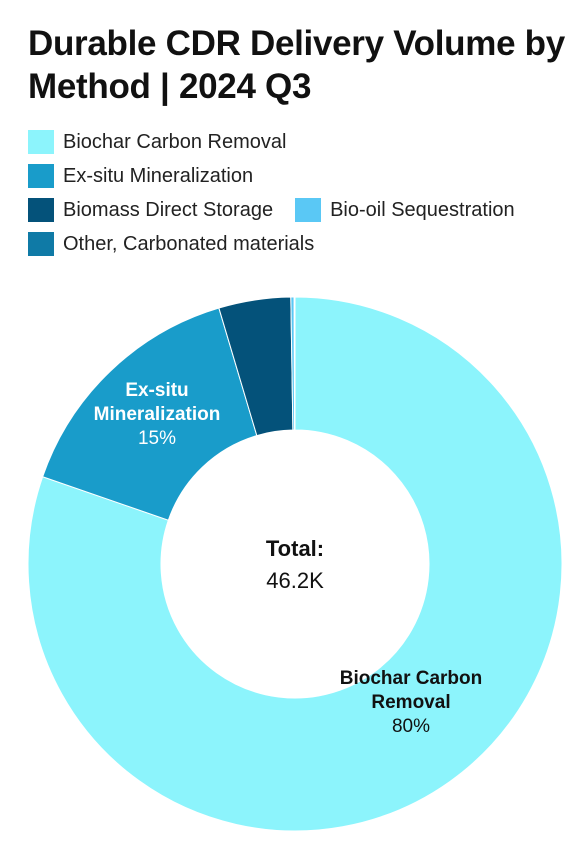 The image size is (583, 853). What do you see at coordinates (157, 438) in the screenshot?
I see `slice-label-percent: 15%` at bounding box center [157, 438].